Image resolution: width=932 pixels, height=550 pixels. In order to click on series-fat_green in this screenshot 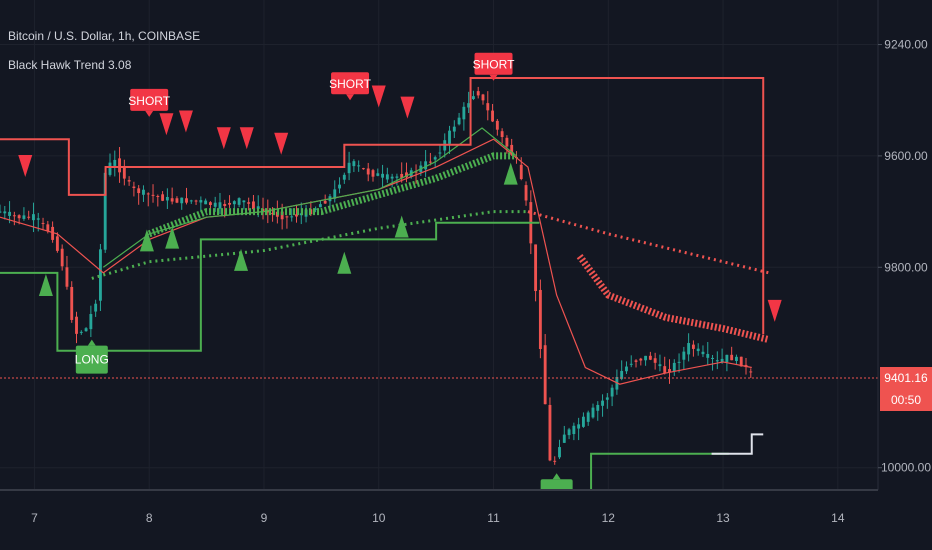, I will do `click(332, 195)`.